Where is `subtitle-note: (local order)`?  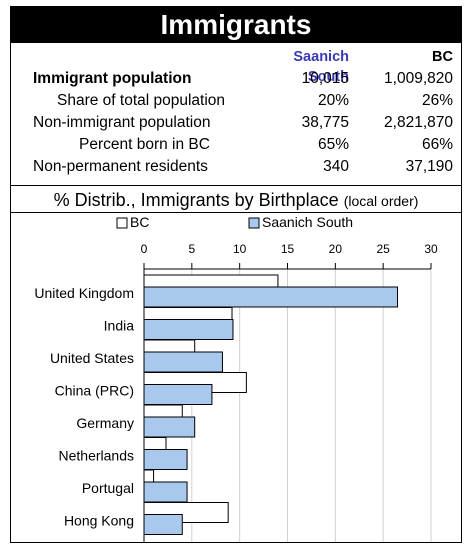 subtitle-note: (local order) is located at coordinates (381, 201).